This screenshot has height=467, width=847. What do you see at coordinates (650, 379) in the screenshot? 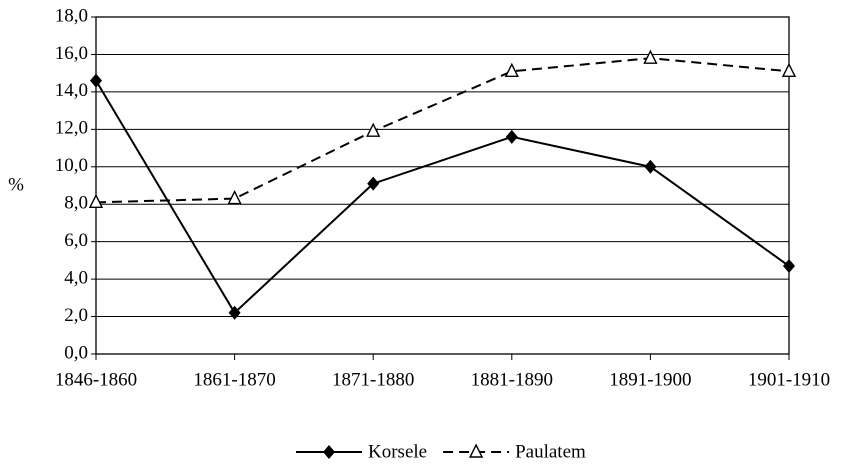
I see `x-tick-label: 1891-1900` at bounding box center [650, 379].